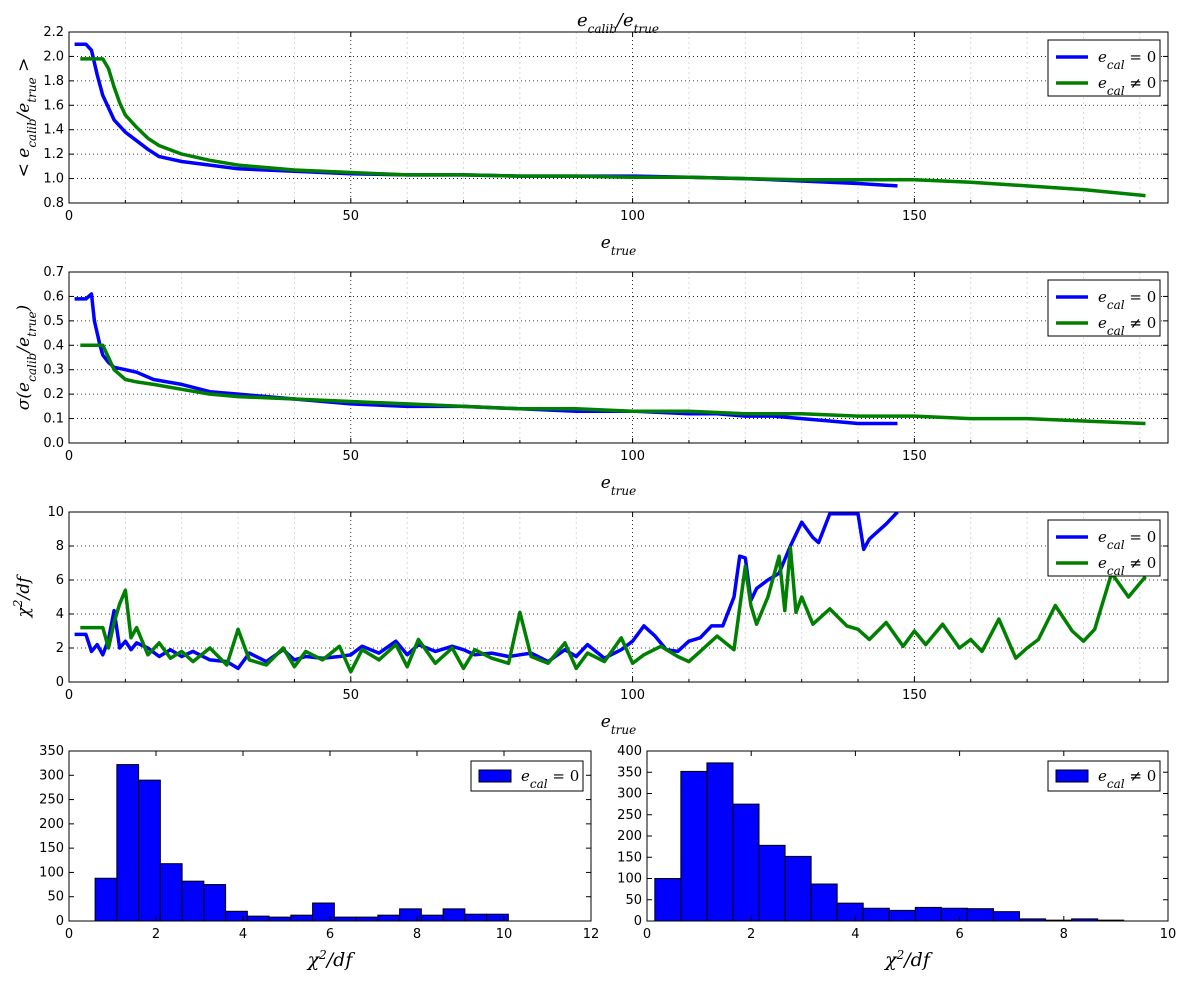  What do you see at coordinates (591, 934) in the screenshot?
I see `x-tick-label: 12` at bounding box center [591, 934].